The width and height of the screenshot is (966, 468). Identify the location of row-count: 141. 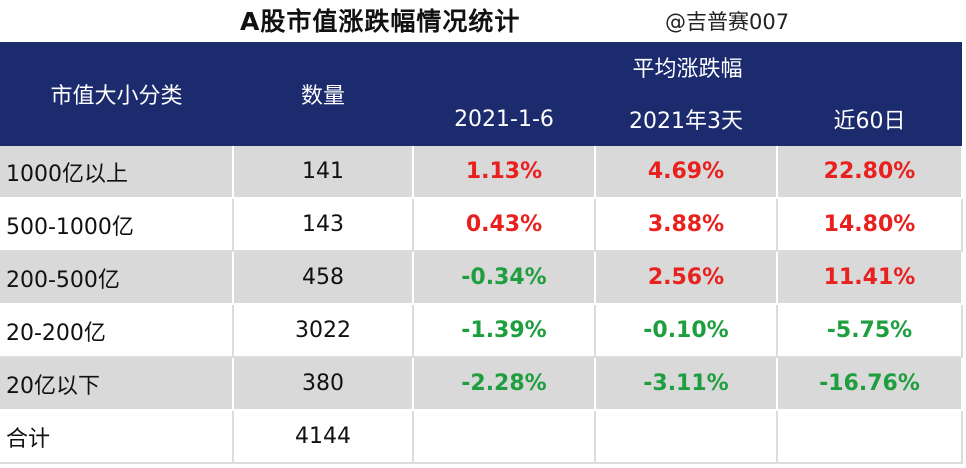
(323, 172).